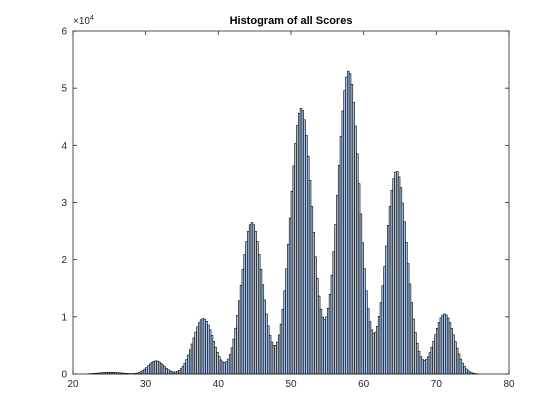 Image resolution: width=560 pixels, height=420 pixels. What do you see at coordinates (64, 375) in the screenshot?
I see `y-tick-label: 0` at bounding box center [64, 375].